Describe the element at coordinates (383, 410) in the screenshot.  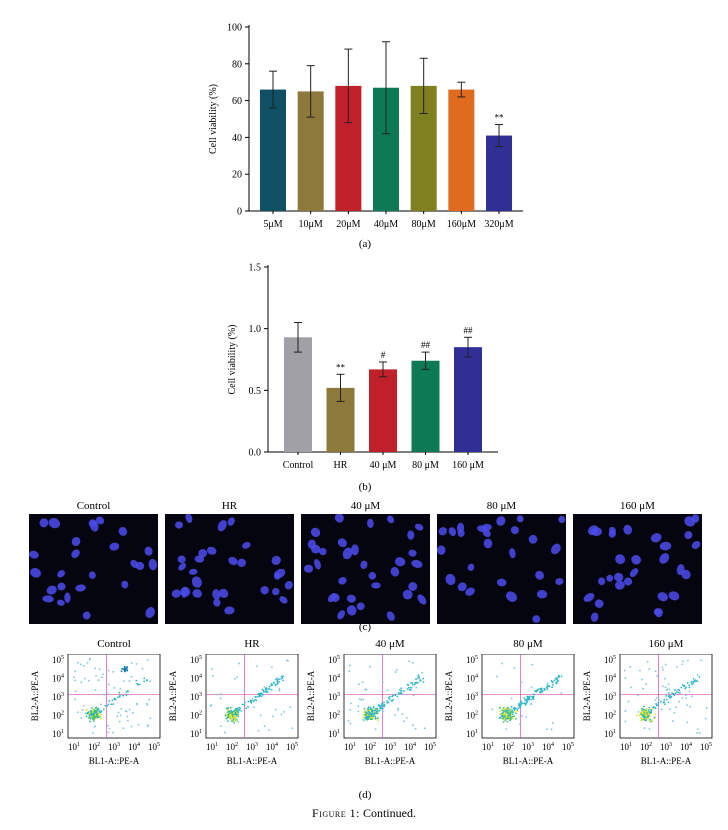
I see `chart-b-bar` at that location.